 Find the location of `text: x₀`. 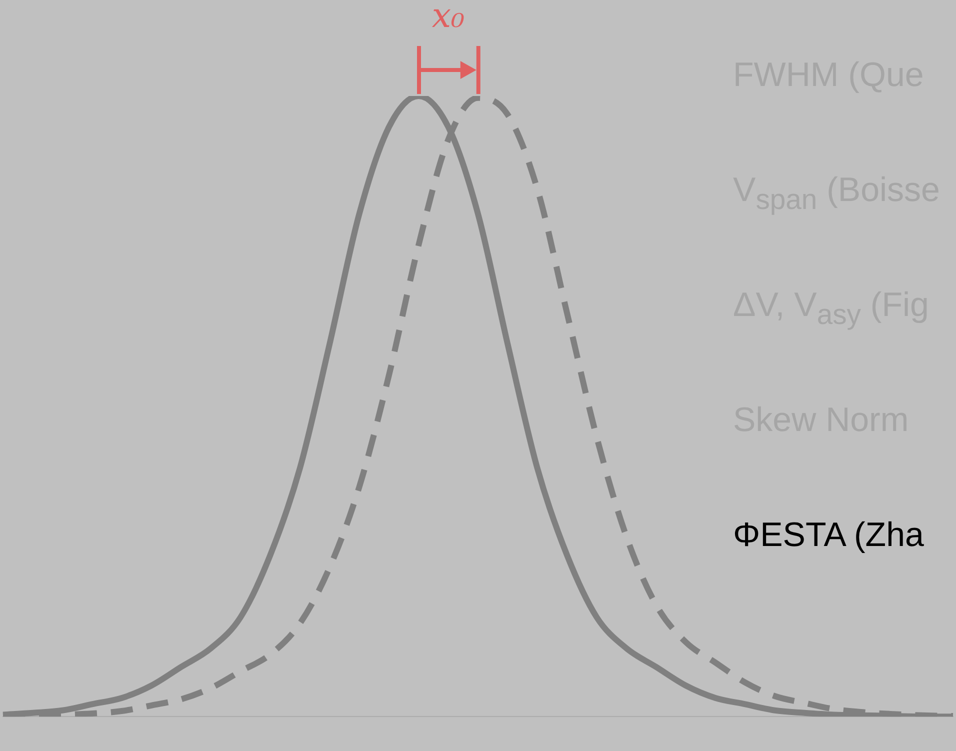

text: x₀ is located at coordinates (448, 18).